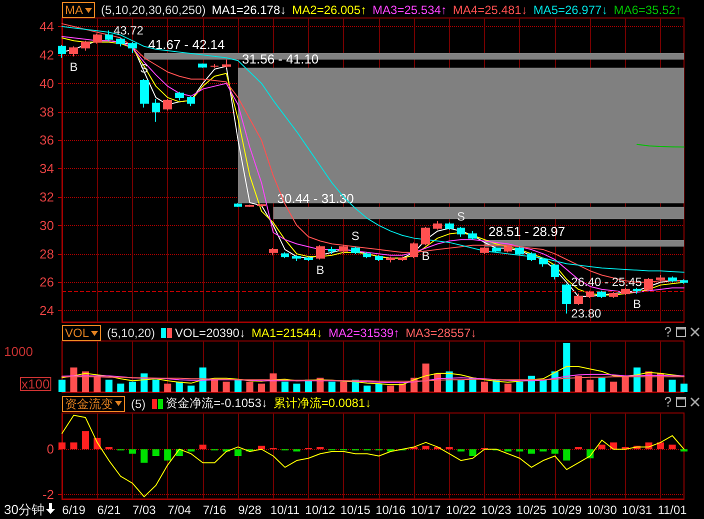  Describe the element at coordinates (286, 333) in the screenshot. I see `text: MA1=21544↓` at that location.